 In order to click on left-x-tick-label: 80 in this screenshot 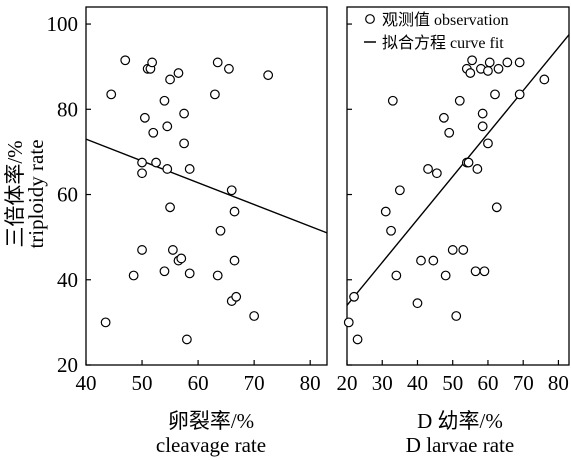, I will do `click(310, 383)`.